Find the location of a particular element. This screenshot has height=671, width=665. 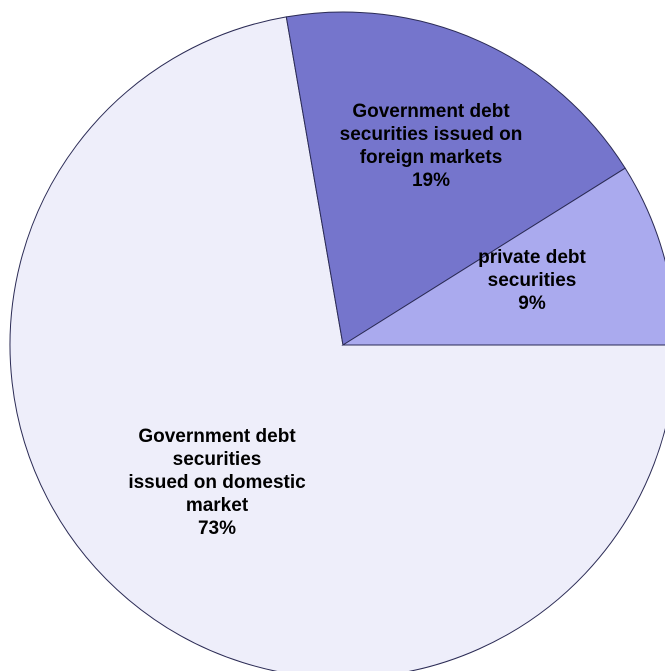

slice-value-label: 19% is located at coordinates (431, 180).